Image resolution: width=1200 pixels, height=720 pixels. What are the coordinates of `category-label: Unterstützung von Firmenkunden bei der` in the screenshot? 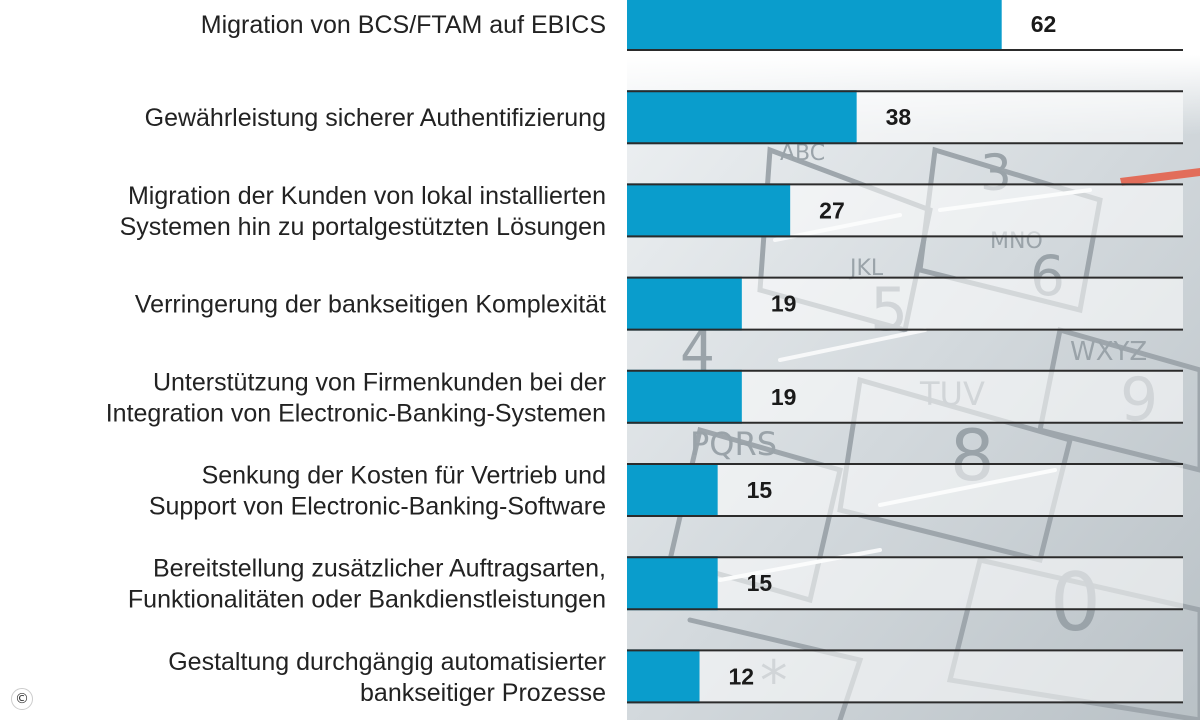 It's located at (379, 382).